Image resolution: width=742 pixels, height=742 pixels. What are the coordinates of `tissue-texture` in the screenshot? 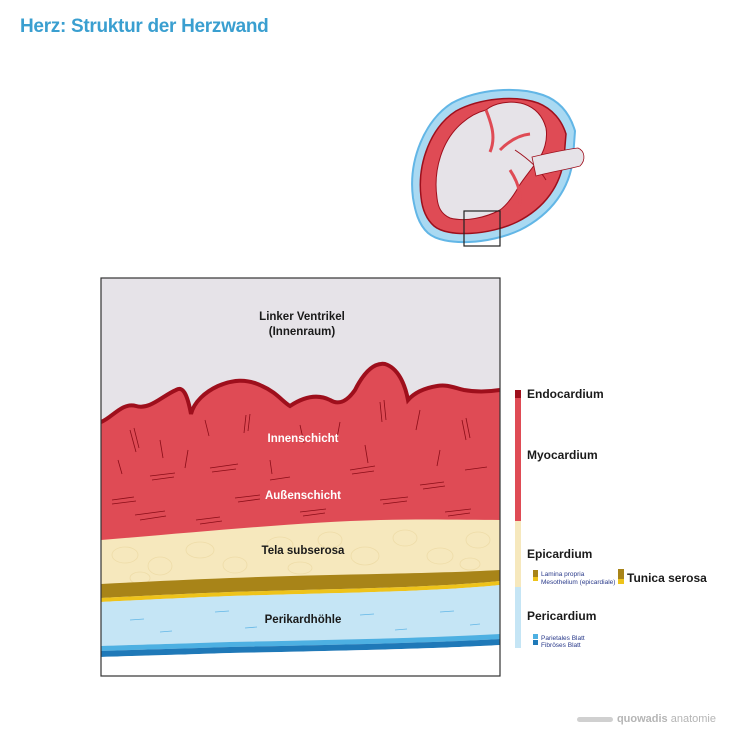 It's located at (301, 557).